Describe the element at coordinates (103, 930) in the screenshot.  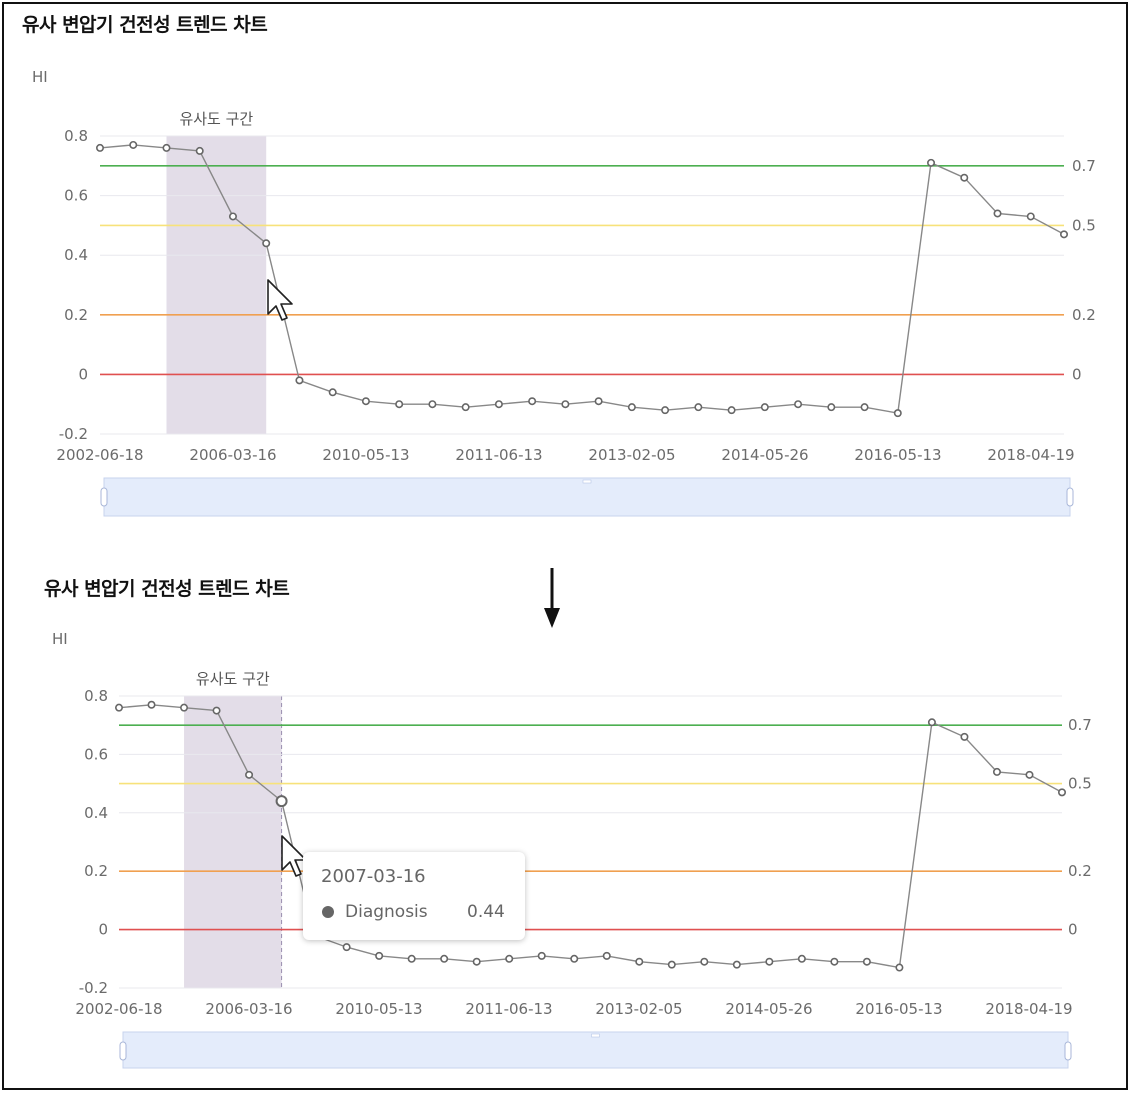
I see `c1-y-tick-label: 0` at that location.